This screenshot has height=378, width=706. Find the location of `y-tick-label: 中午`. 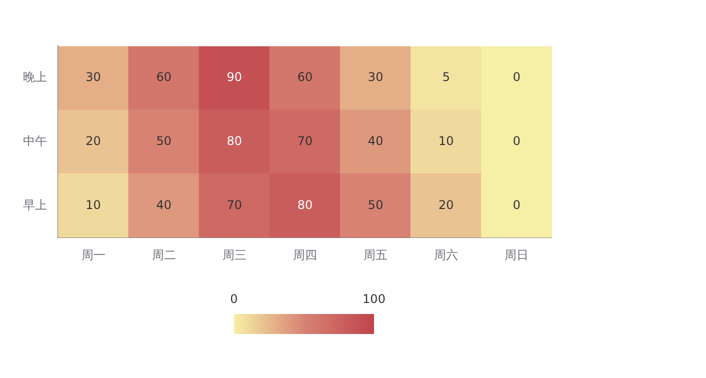

y-tick-label: 中午 is located at coordinates (35, 141).